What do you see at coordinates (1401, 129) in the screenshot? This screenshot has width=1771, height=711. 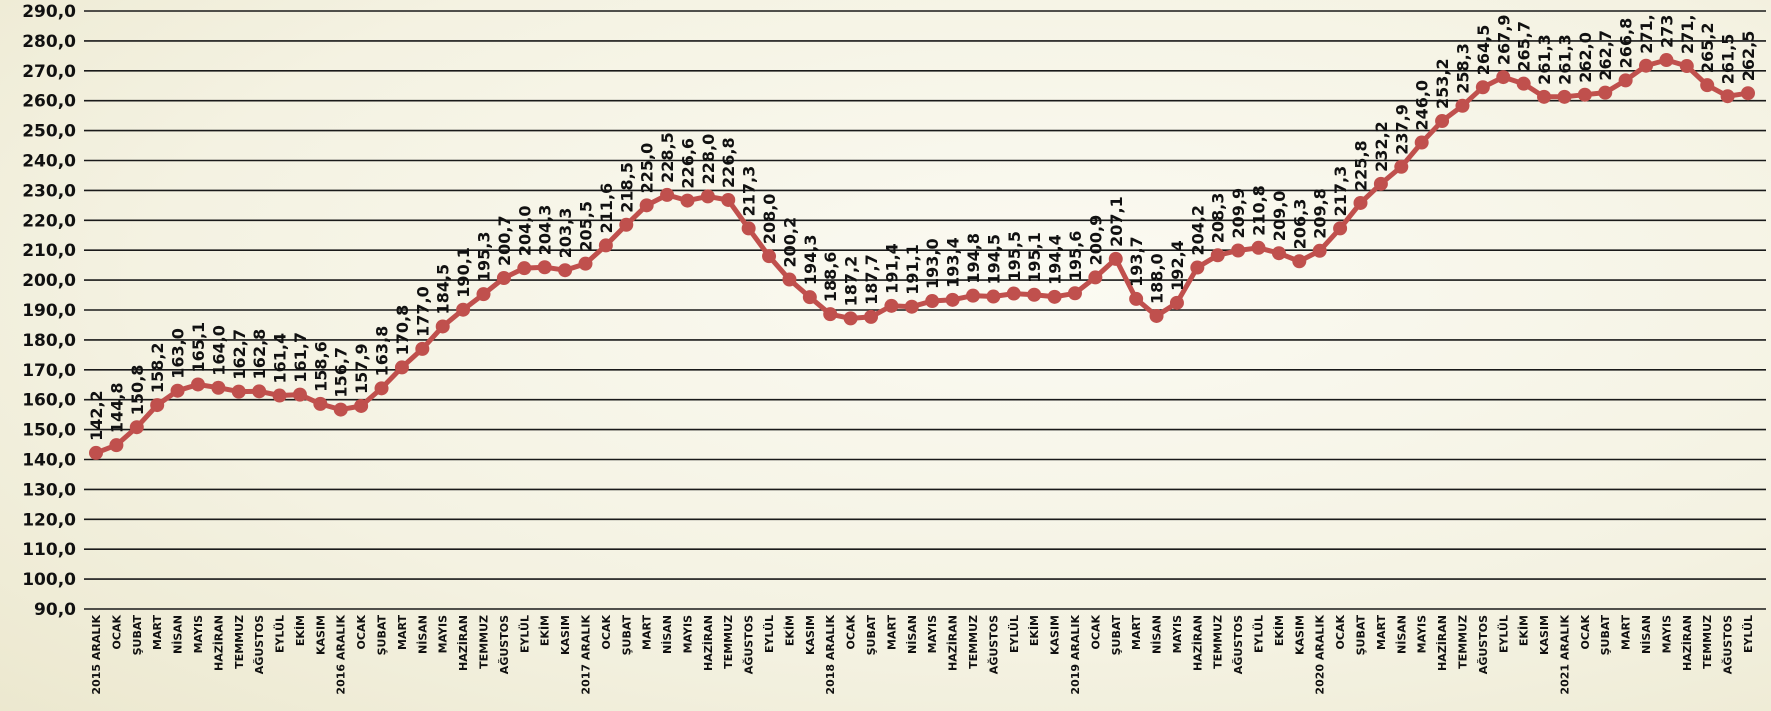 I see `data-label: 237,9` at bounding box center [1401, 129].